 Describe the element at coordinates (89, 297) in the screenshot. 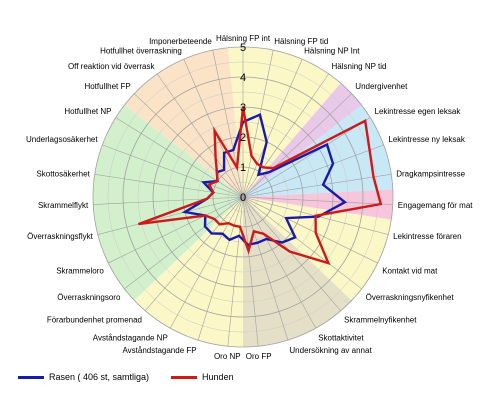

I see `category-label-20: Överraskningsoro` at that location.